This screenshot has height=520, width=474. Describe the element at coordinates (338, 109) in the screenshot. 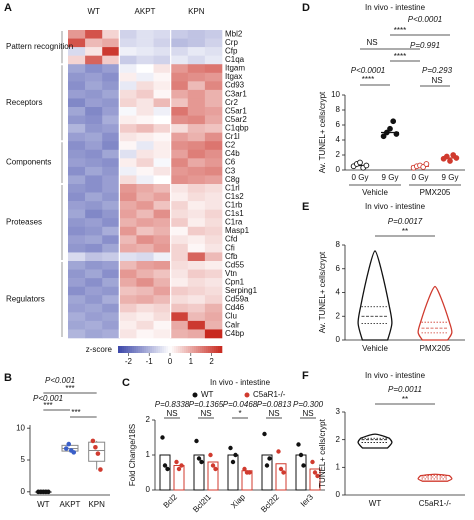

I see `y-tick-label: 8` at that location.